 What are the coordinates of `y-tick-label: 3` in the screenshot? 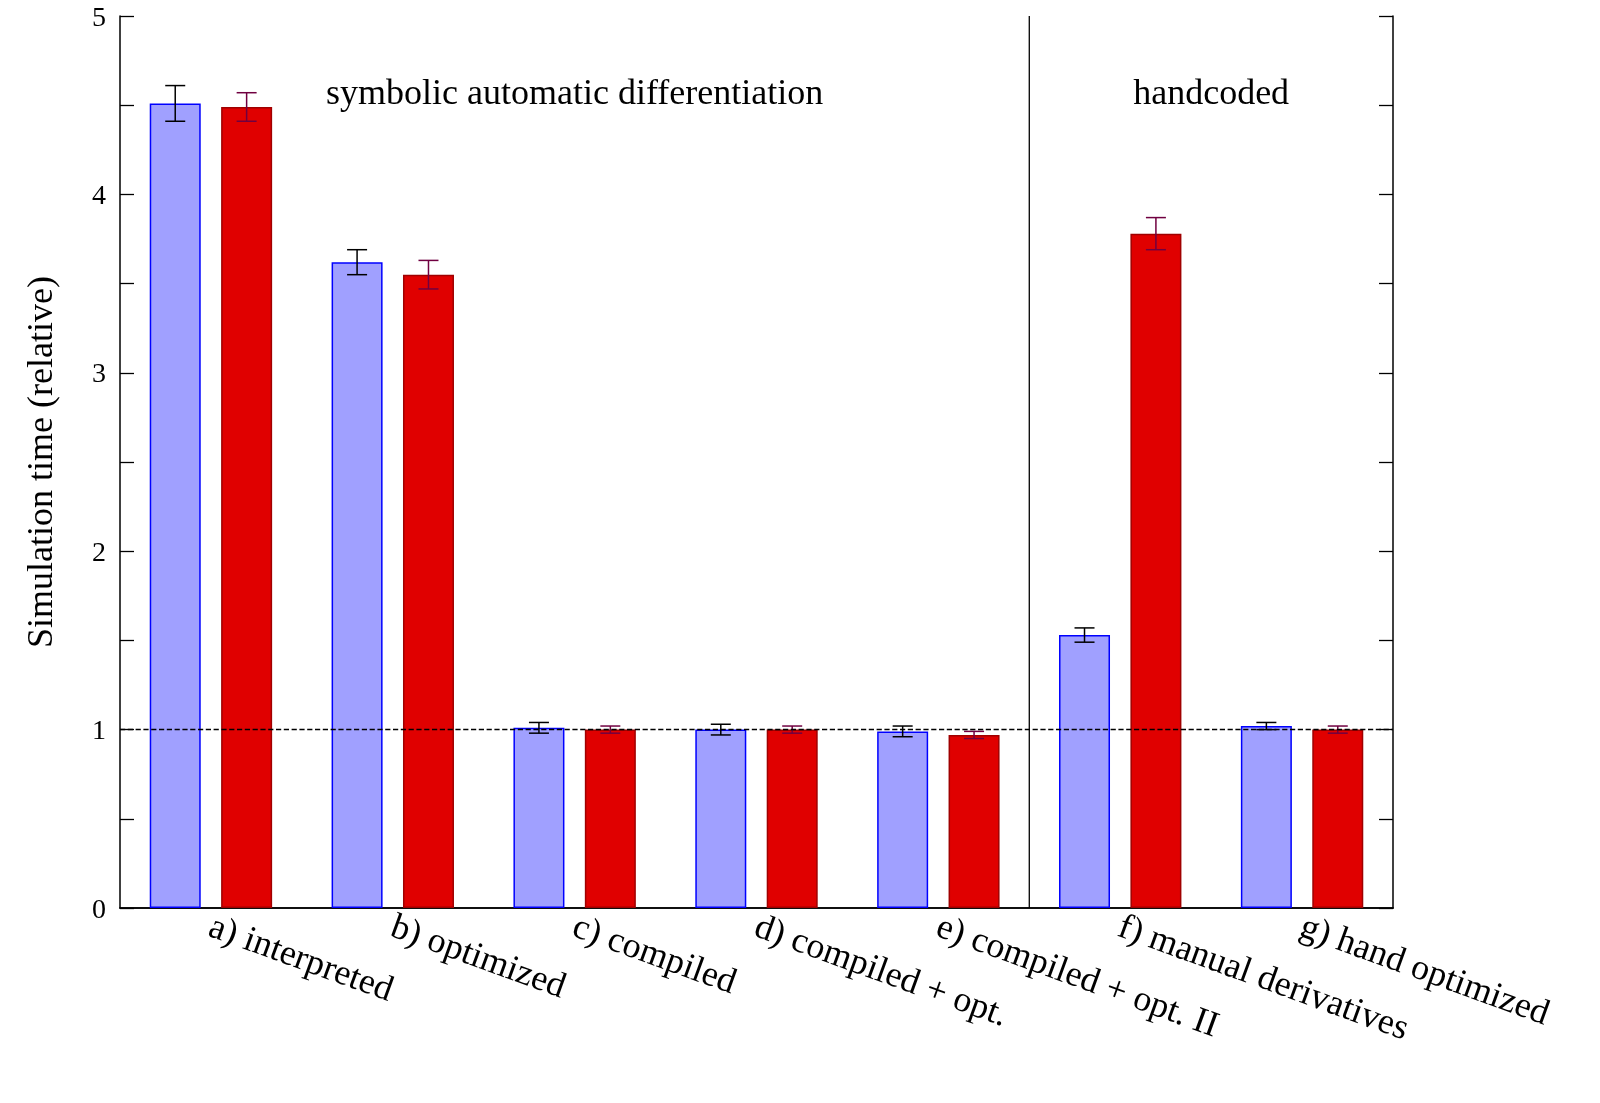 It's located at (99, 373).